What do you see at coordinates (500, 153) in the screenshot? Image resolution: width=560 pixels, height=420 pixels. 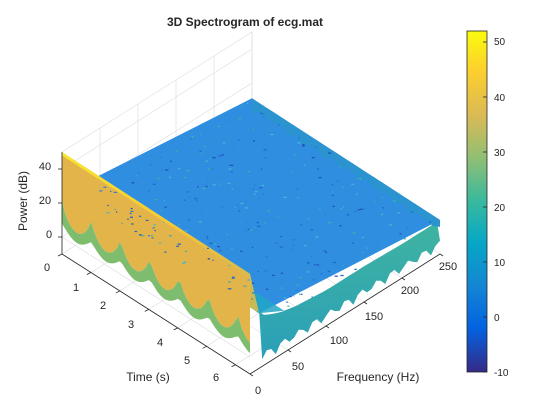 I see `colorbar-tick-label: 30` at bounding box center [500, 153].